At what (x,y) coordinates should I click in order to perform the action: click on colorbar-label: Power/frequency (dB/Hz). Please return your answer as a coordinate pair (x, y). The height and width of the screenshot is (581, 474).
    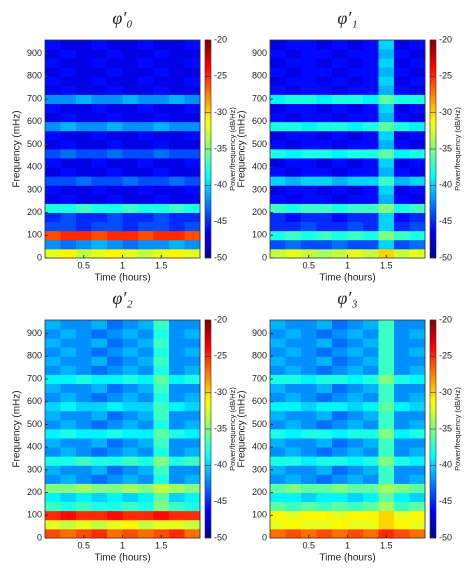
    Looking at the image, I should click on (457, 149).